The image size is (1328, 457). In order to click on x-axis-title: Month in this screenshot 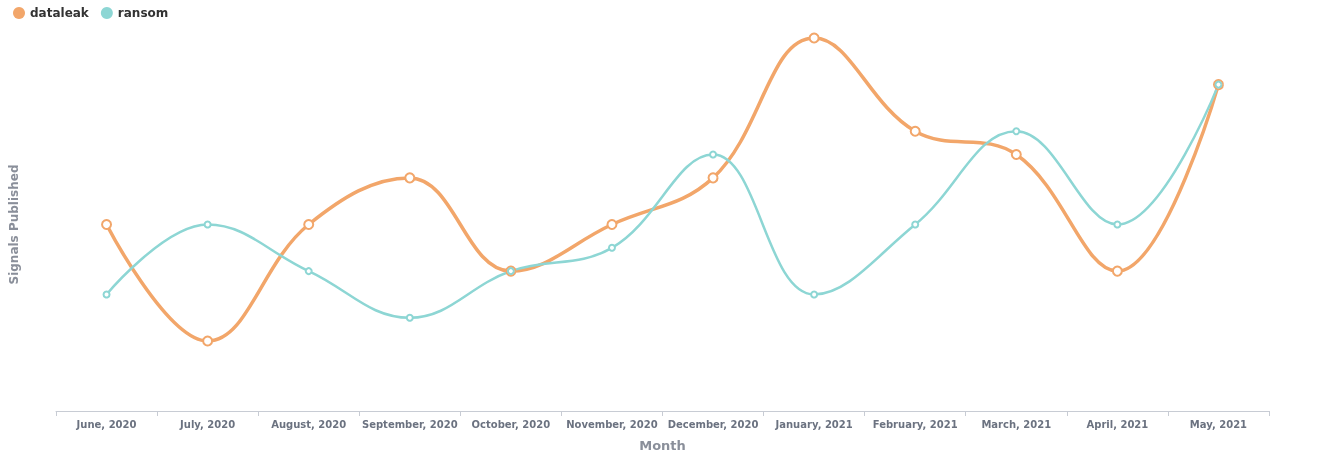, I will do `click(662, 445)`.